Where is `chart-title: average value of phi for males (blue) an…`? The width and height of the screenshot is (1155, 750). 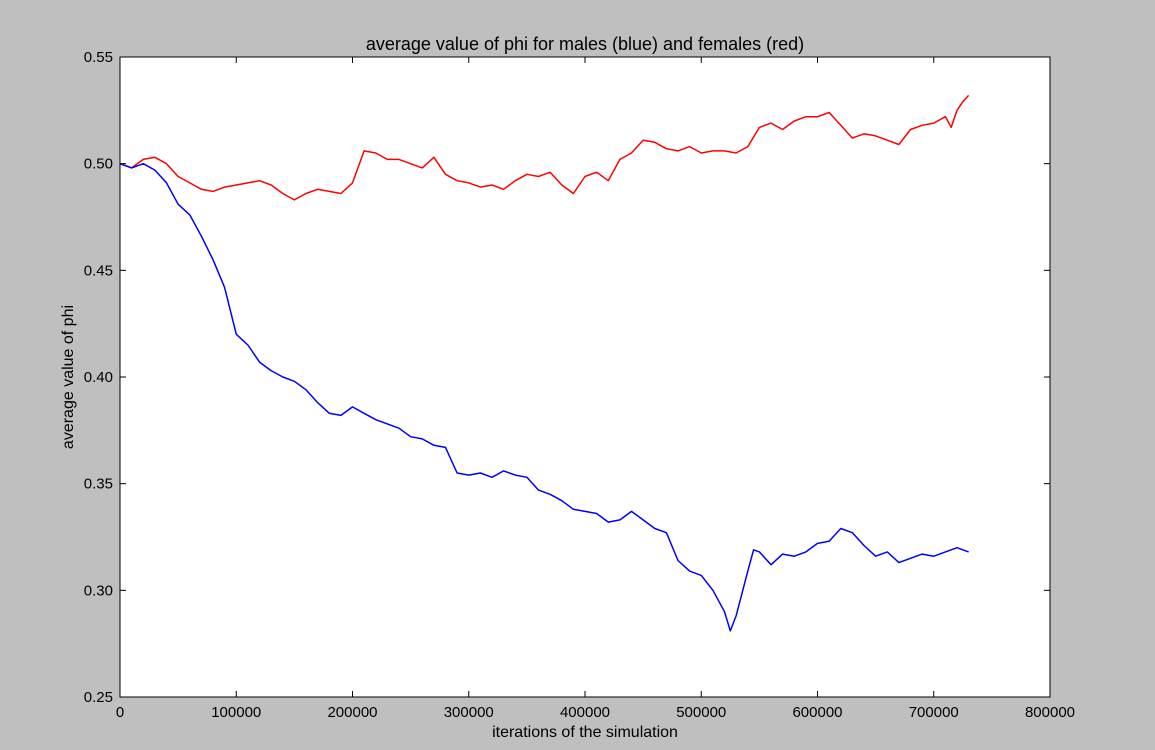 chart-title: average value of phi for males (blue) an… is located at coordinates (585, 44).